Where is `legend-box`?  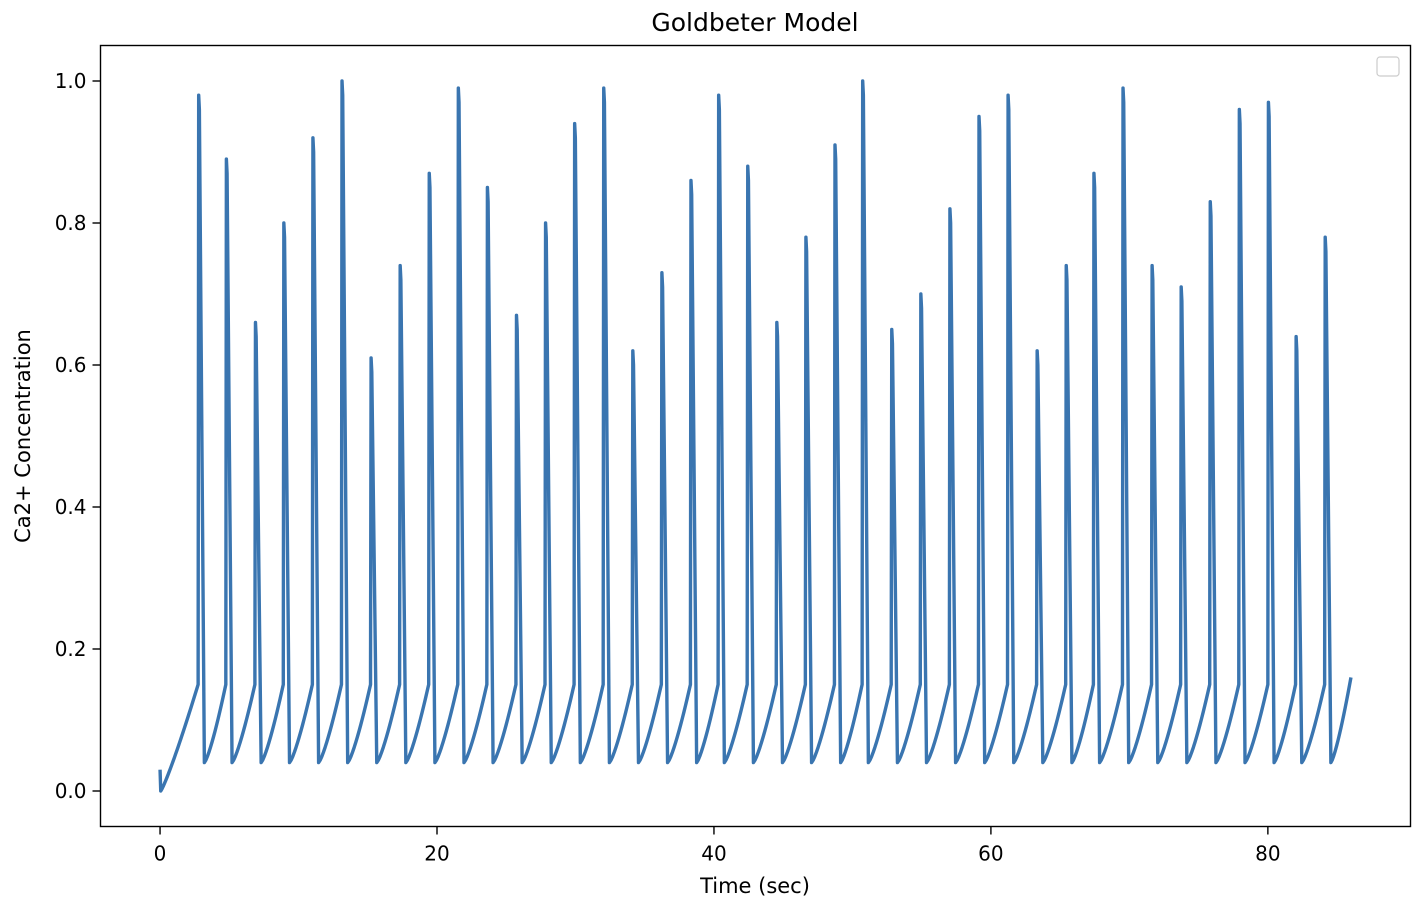 legend-box is located at coordinates (1388, 66).